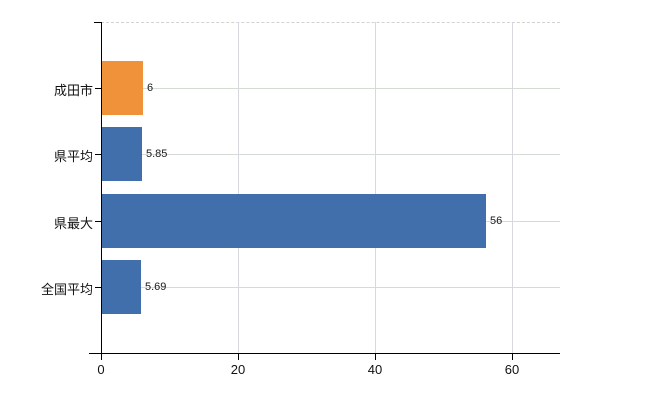  I want to click on plot-top-border, so click(330, 22).